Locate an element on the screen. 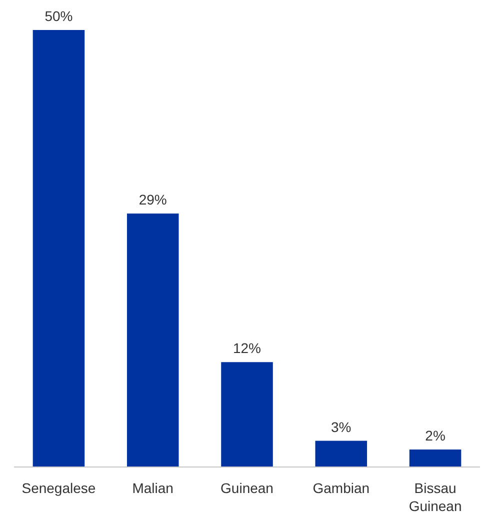 This screenshot has height=521, width=494. data-label: 50% is located at coordinates (58, 16).